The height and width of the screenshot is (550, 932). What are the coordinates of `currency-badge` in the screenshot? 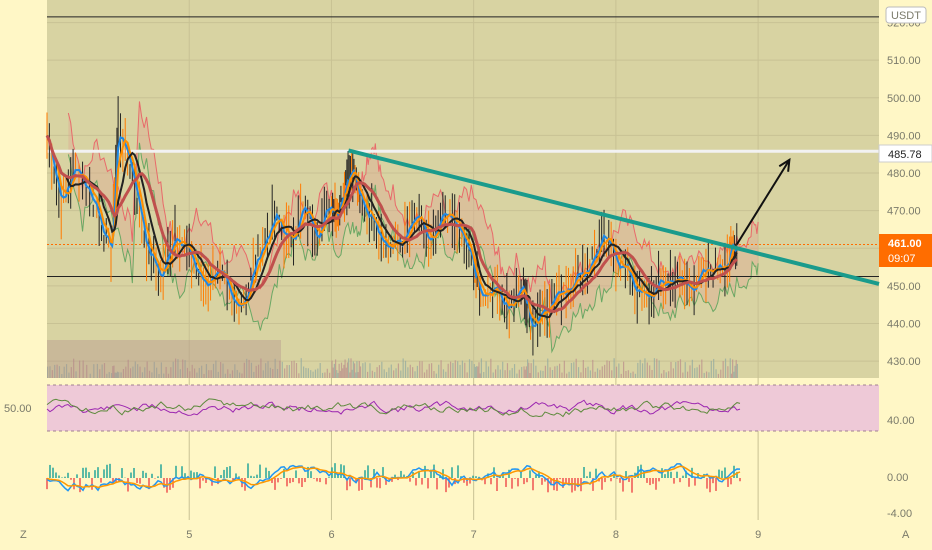 It's located at (906, 15).